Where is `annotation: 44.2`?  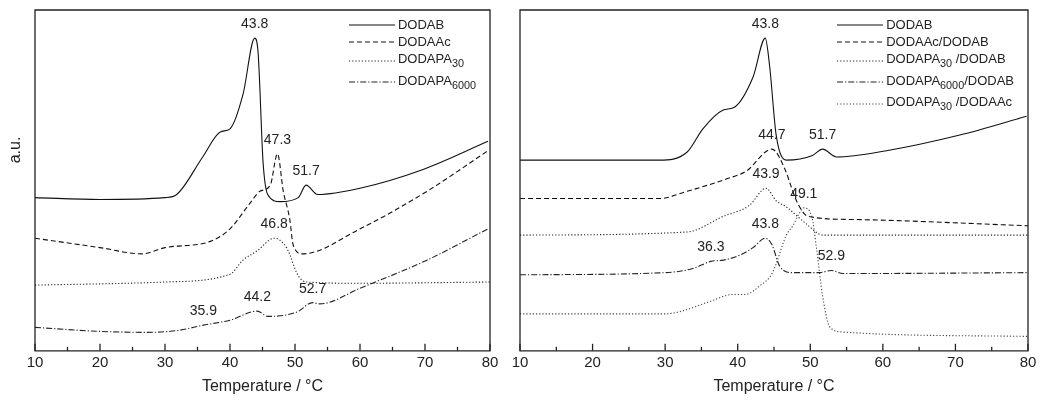
annotation: 44.2 is located at coordinates (257, 295).